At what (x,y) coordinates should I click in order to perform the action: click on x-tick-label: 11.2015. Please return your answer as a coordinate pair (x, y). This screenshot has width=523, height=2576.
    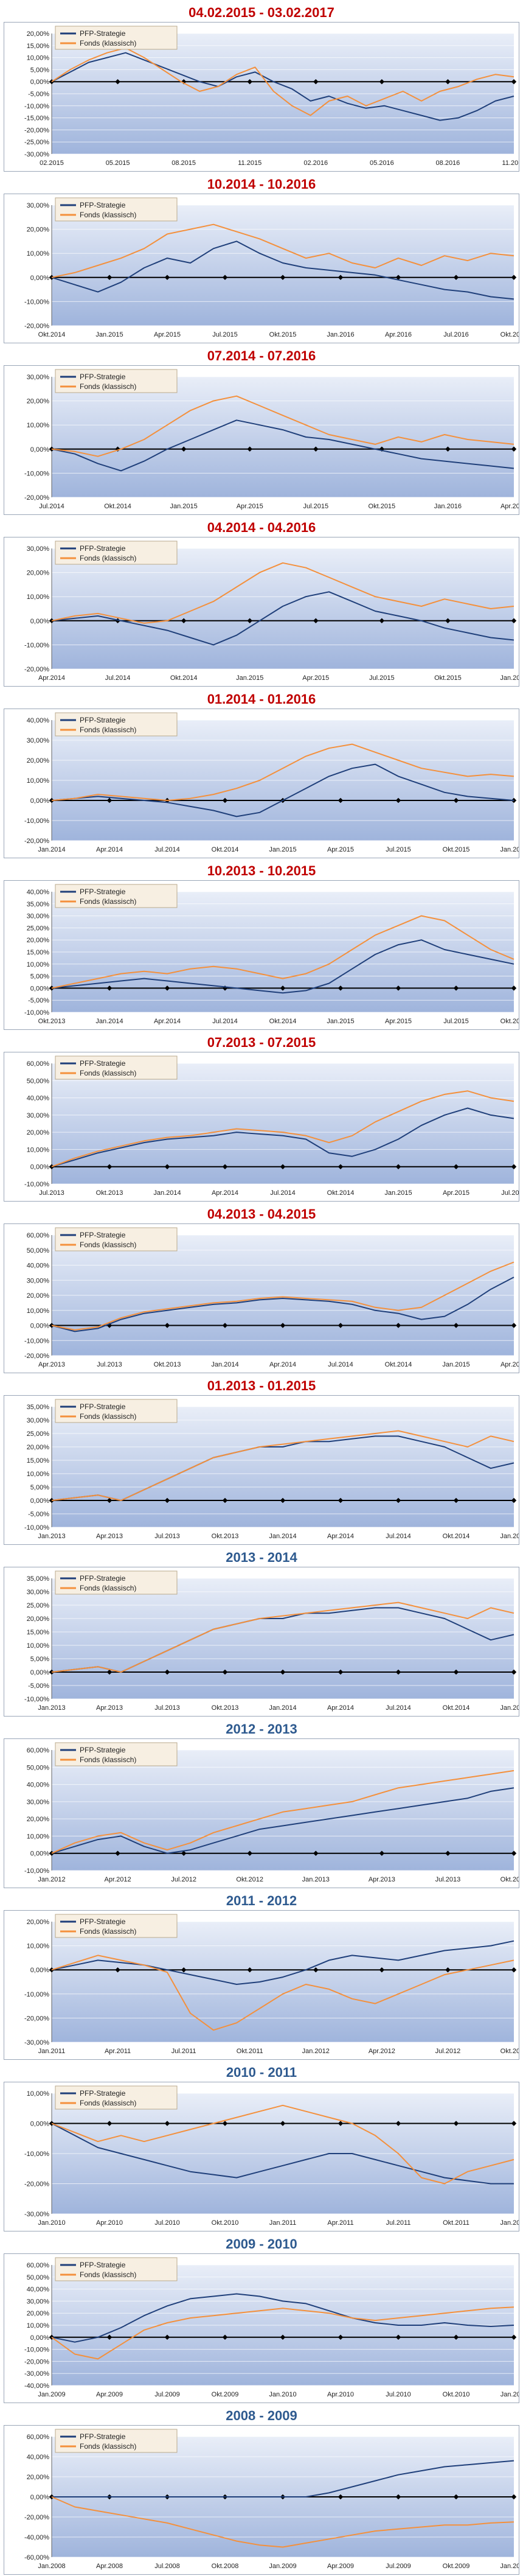
    Looking at the image, I should click on (250, 163).